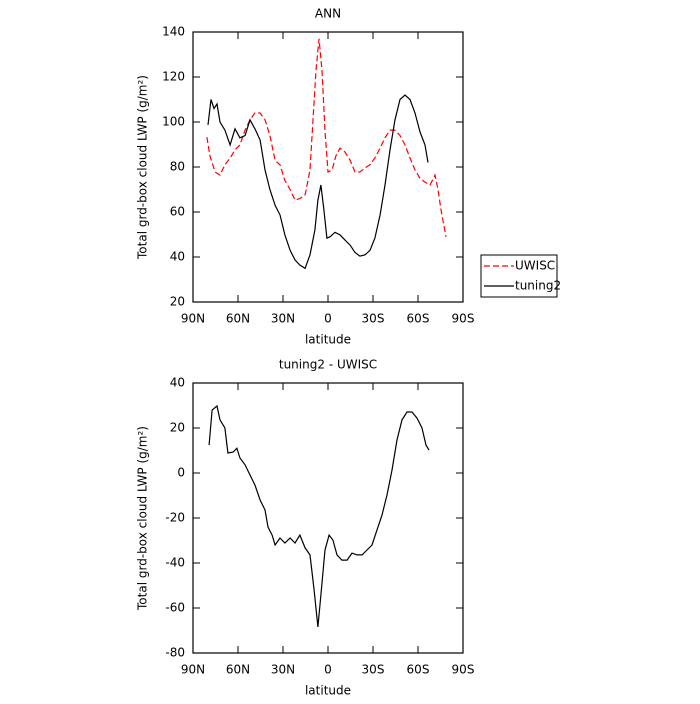 The image size is (700, 704). What do you see at coordinates (175, 563) in the screenshot?
I see `y-tick-label: -40` at bounding box center [175, 563].